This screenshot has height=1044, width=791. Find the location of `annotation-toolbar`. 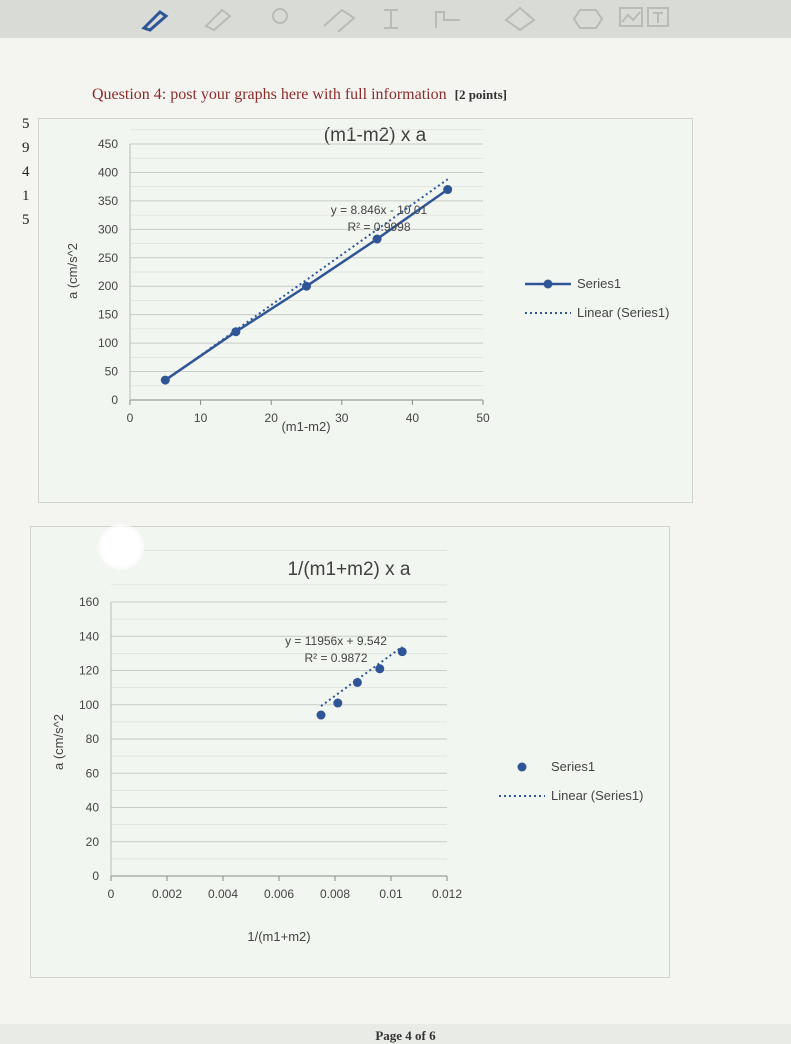

annotation-toolbar is located at coordinates (395, 19).